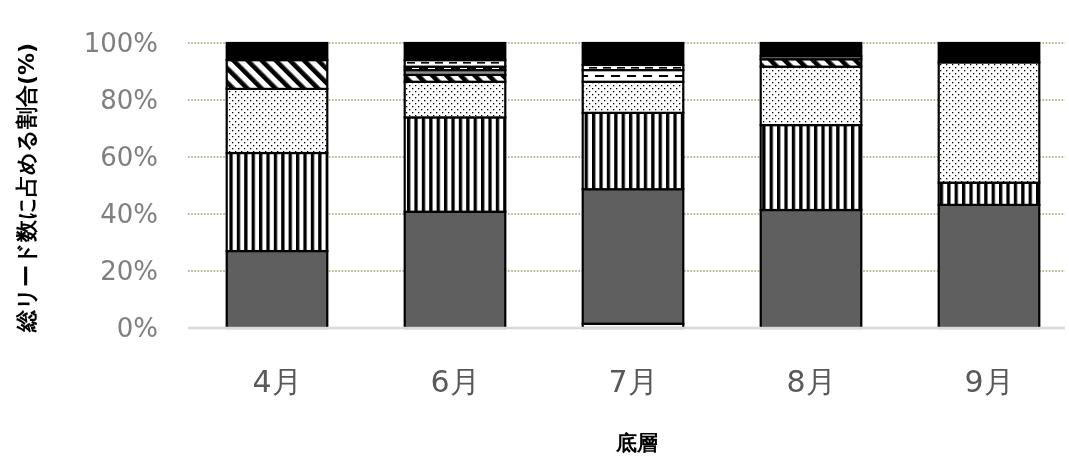 Image resolution: width=1069 pixels, height=461 pixels. Describe the element at coordinates (455, 381) in the screenshot. I see `x-tick-label: 6月` at that location.